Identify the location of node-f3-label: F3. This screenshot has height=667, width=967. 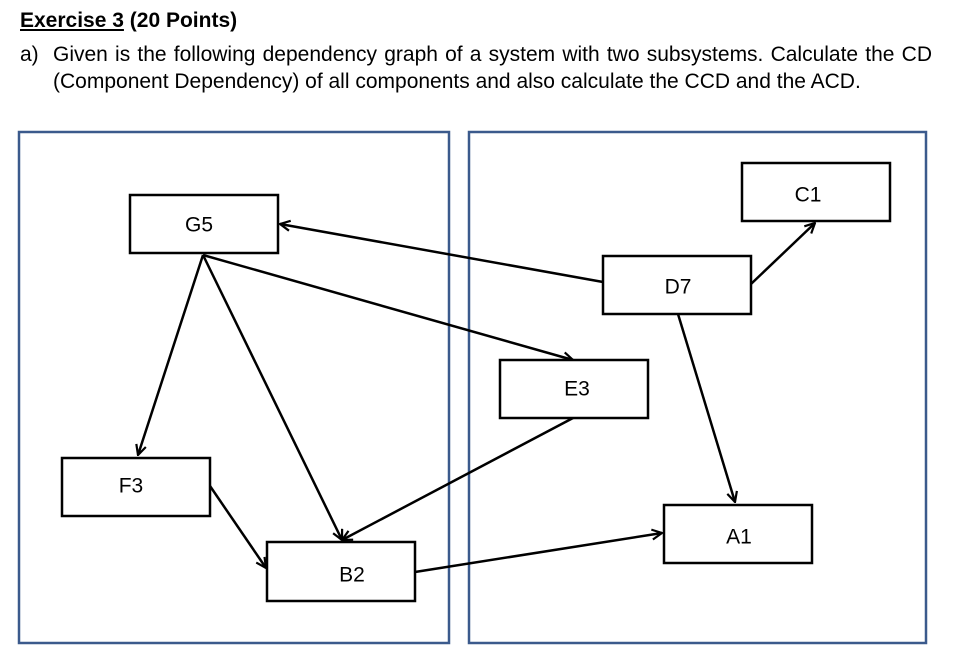
(131, 486).